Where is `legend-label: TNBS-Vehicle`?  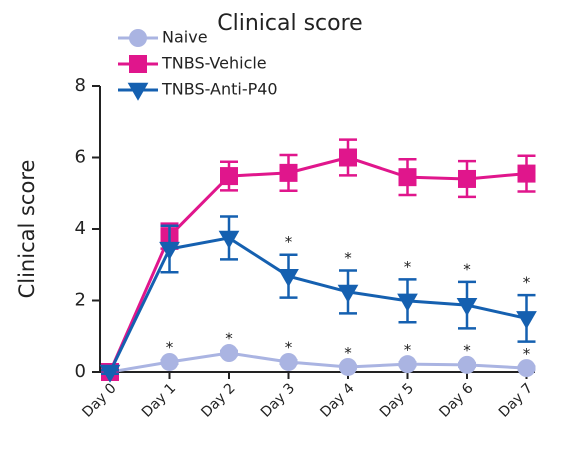 legend-label: TNBS-Vehicle is located at coordinates (214, 63).